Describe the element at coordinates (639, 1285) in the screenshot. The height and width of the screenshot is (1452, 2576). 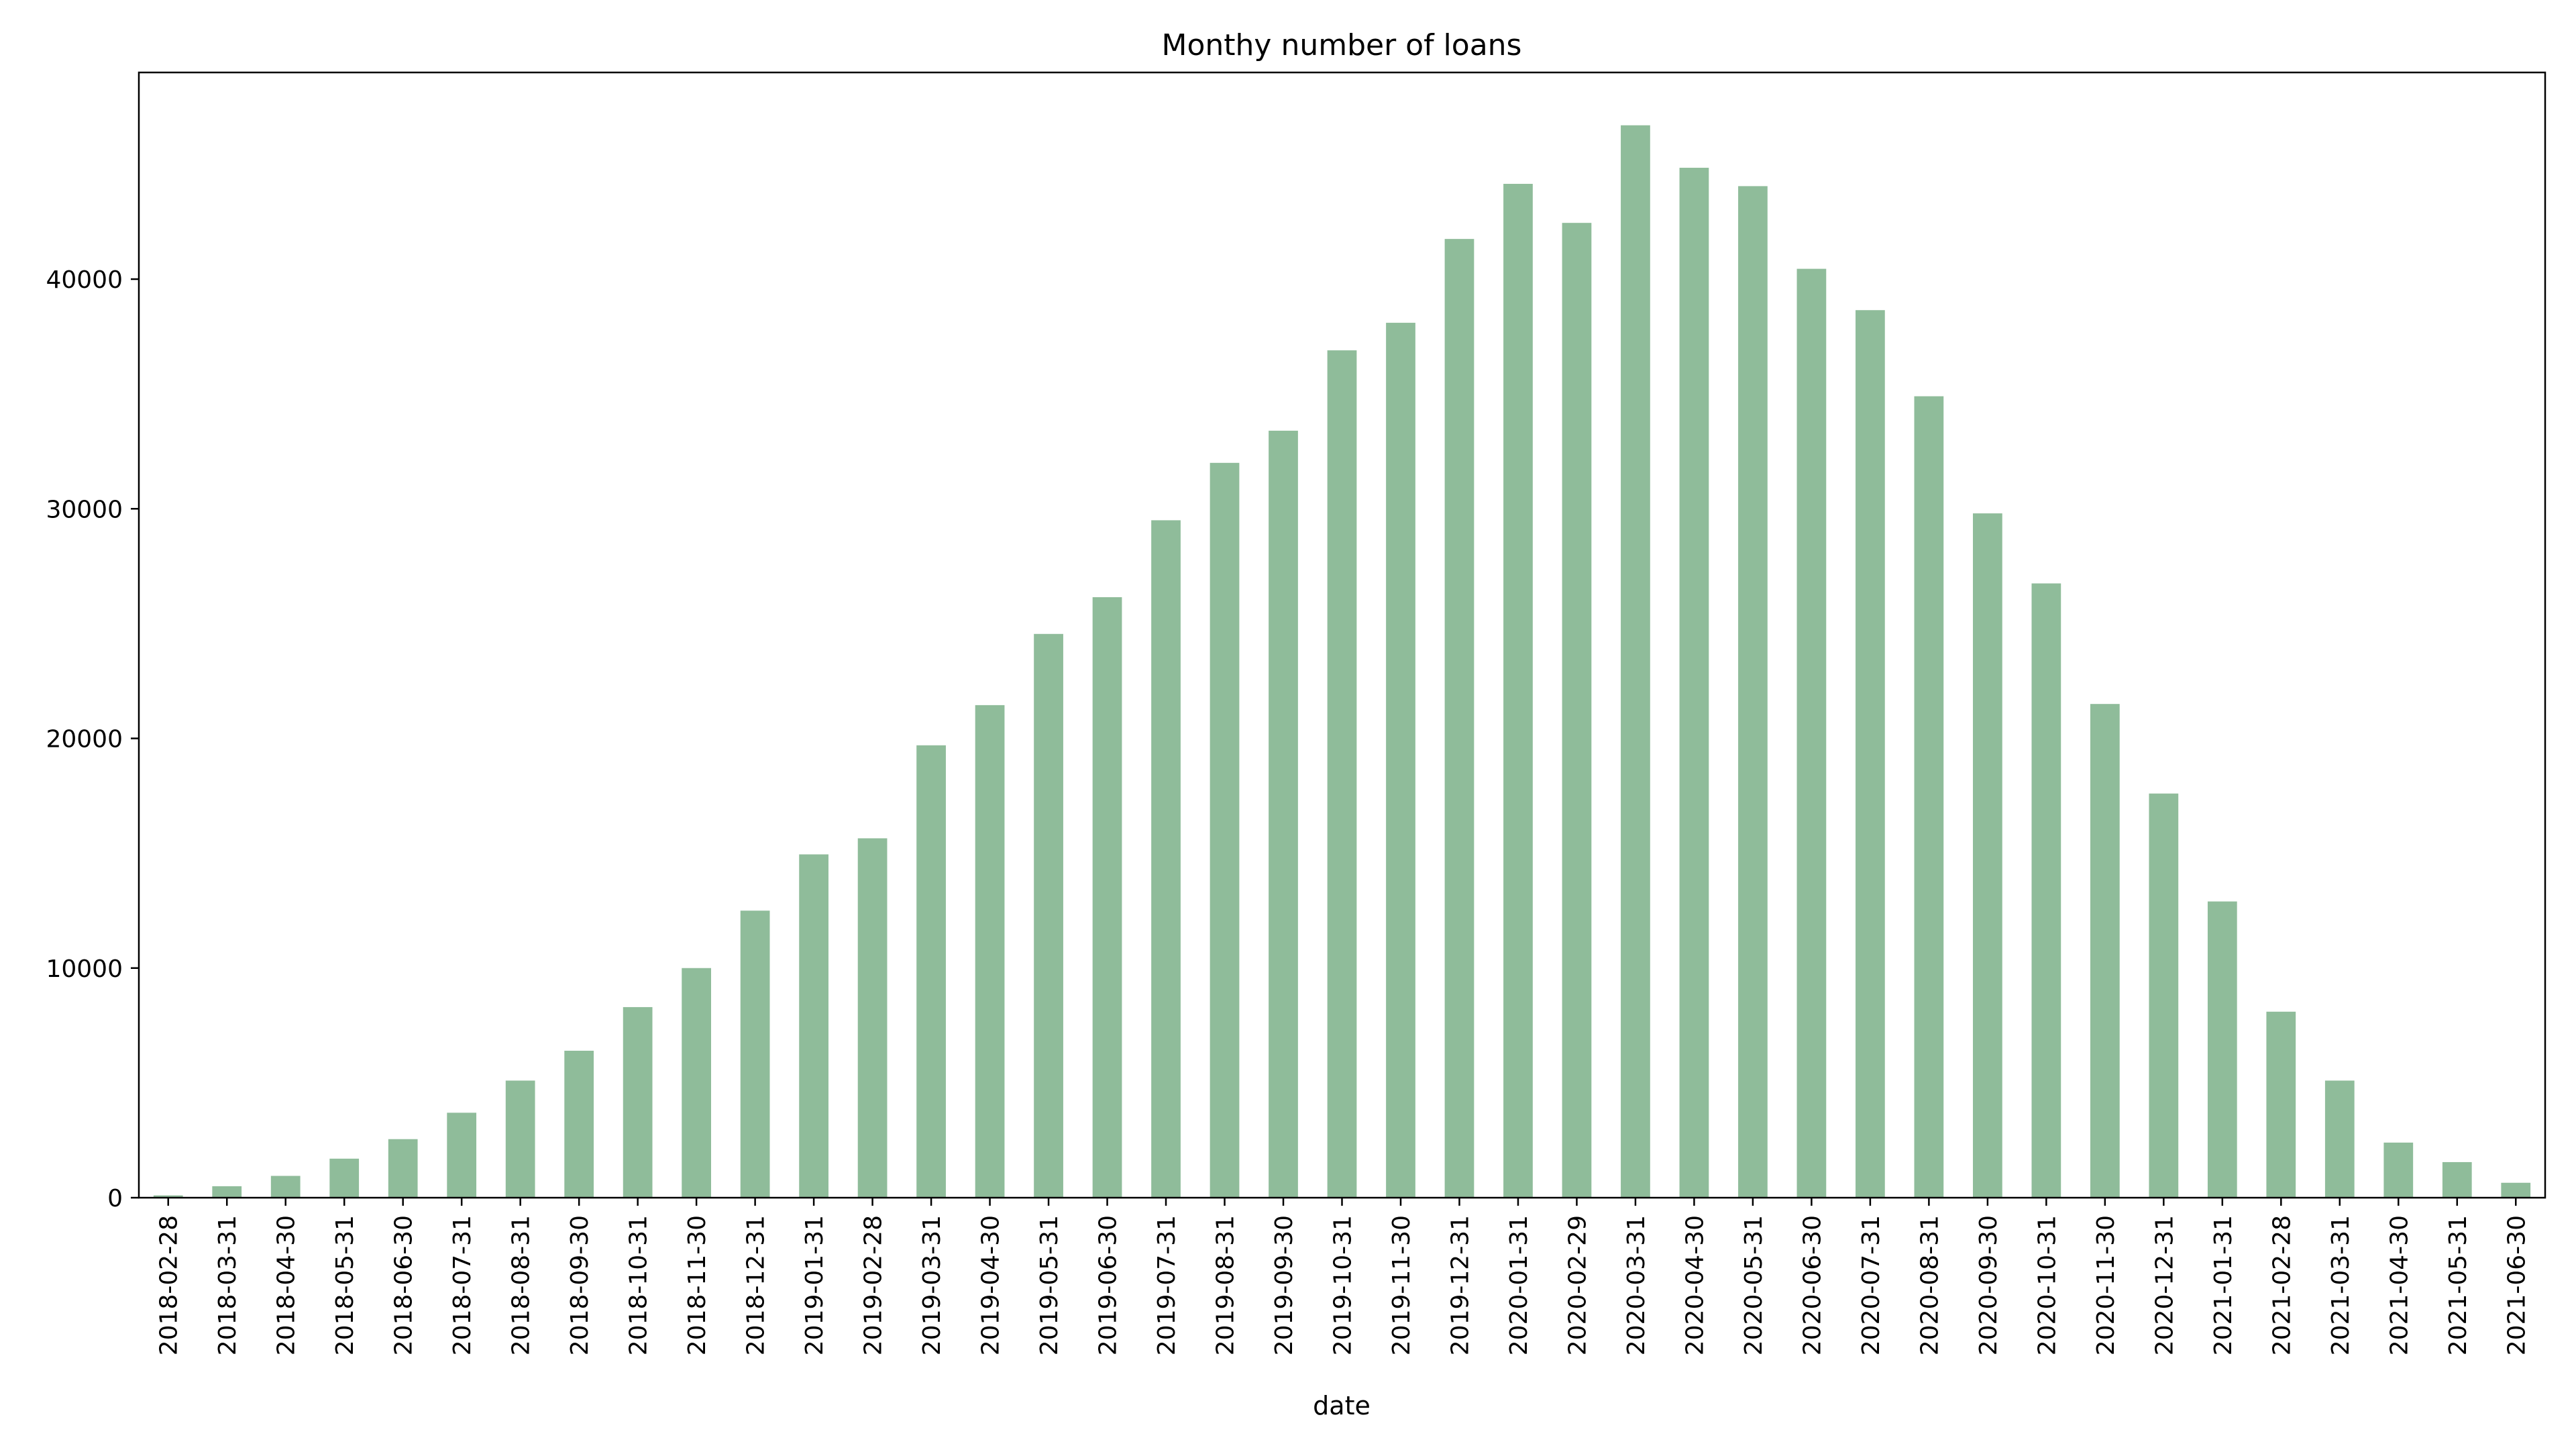
I see `x-tick-label: 2018-10-31` at that location.